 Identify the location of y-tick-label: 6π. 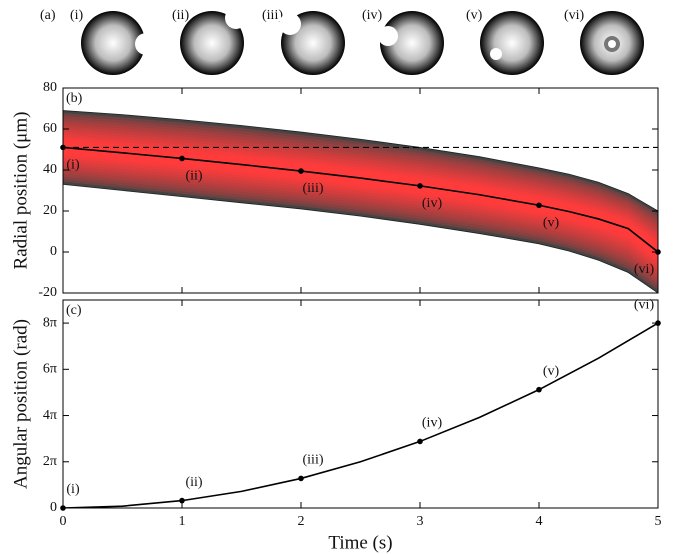
(50, 369).